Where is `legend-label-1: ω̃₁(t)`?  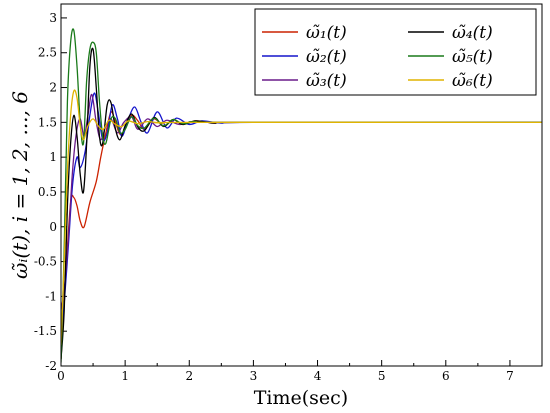 legend-label-1: ω̃₁(t) is located at coordinates (326, 33).